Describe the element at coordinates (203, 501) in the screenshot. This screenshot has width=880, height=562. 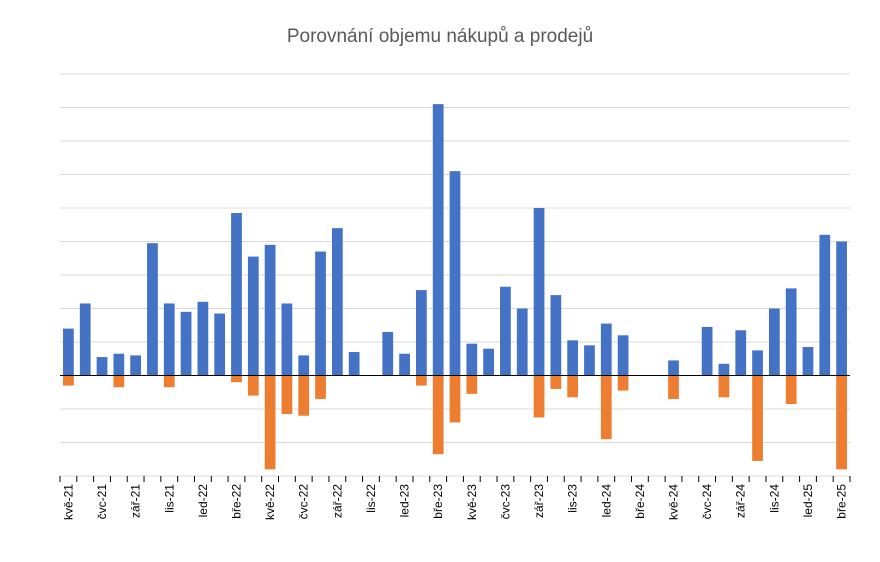
I see `x-tick-label: led-22` at that location.